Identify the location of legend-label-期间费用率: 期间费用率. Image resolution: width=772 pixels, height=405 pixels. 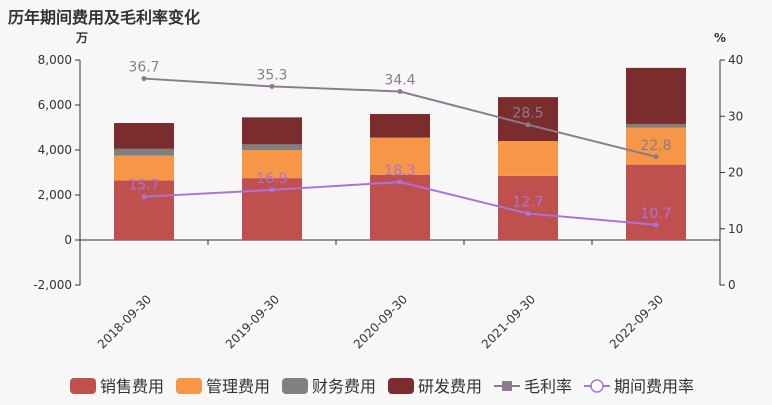
(654, 386).